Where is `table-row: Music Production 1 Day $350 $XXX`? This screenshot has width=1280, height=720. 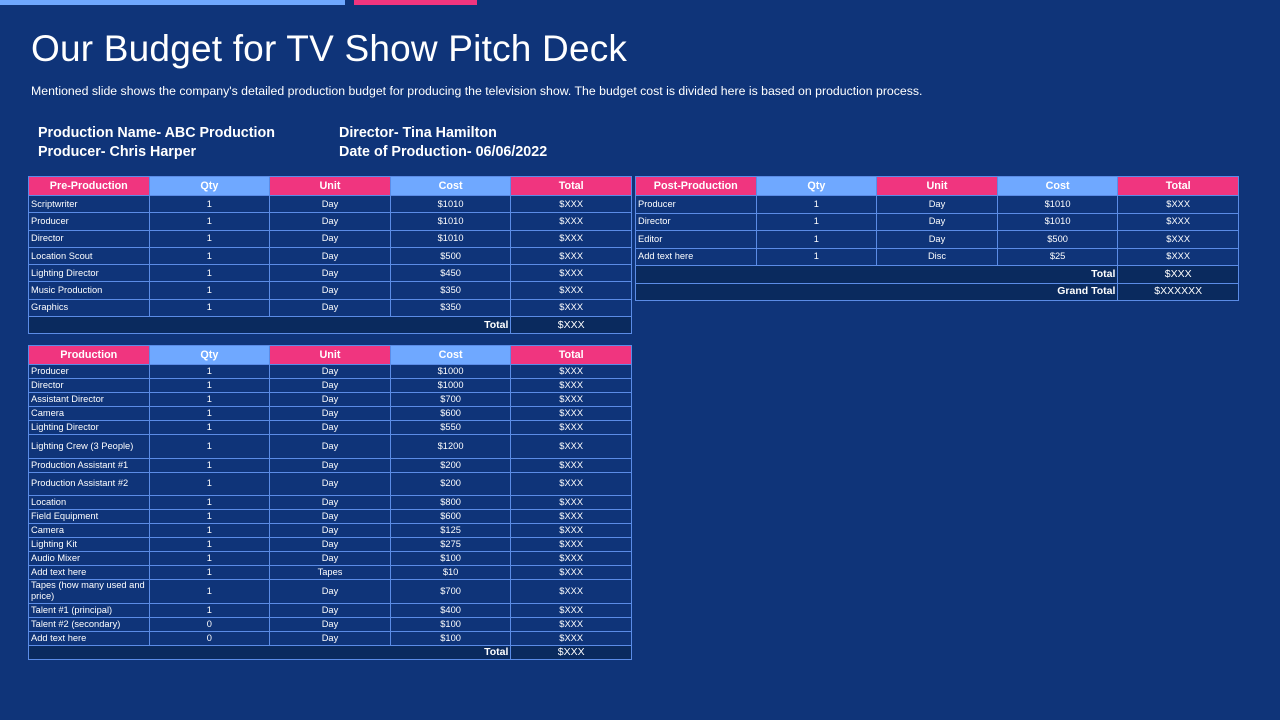
table-row: Music Production 1 Day $350 $XXX is located at coordinates (330, 290).